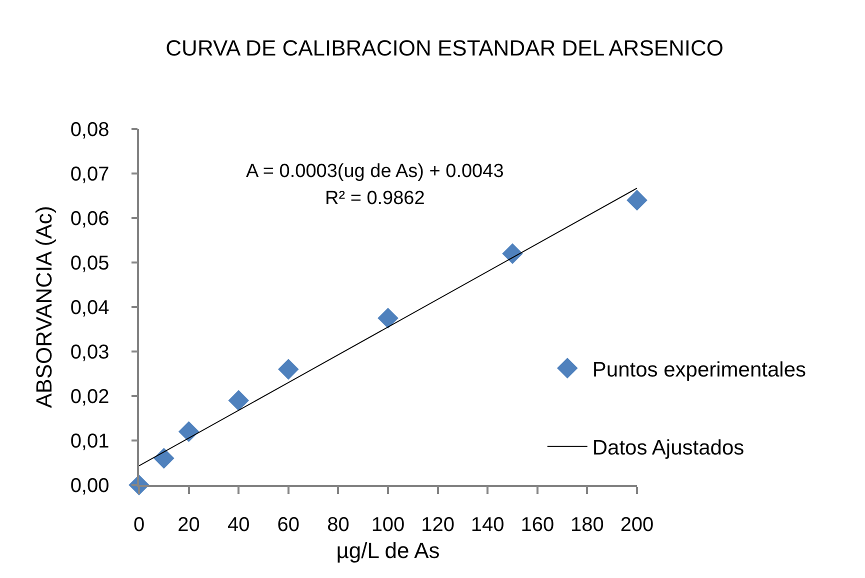 The image size is (865, 578). Describe the element at coordinates (90, 397) in the screenshot. I see `y-tick-label: 0,02` at that location.